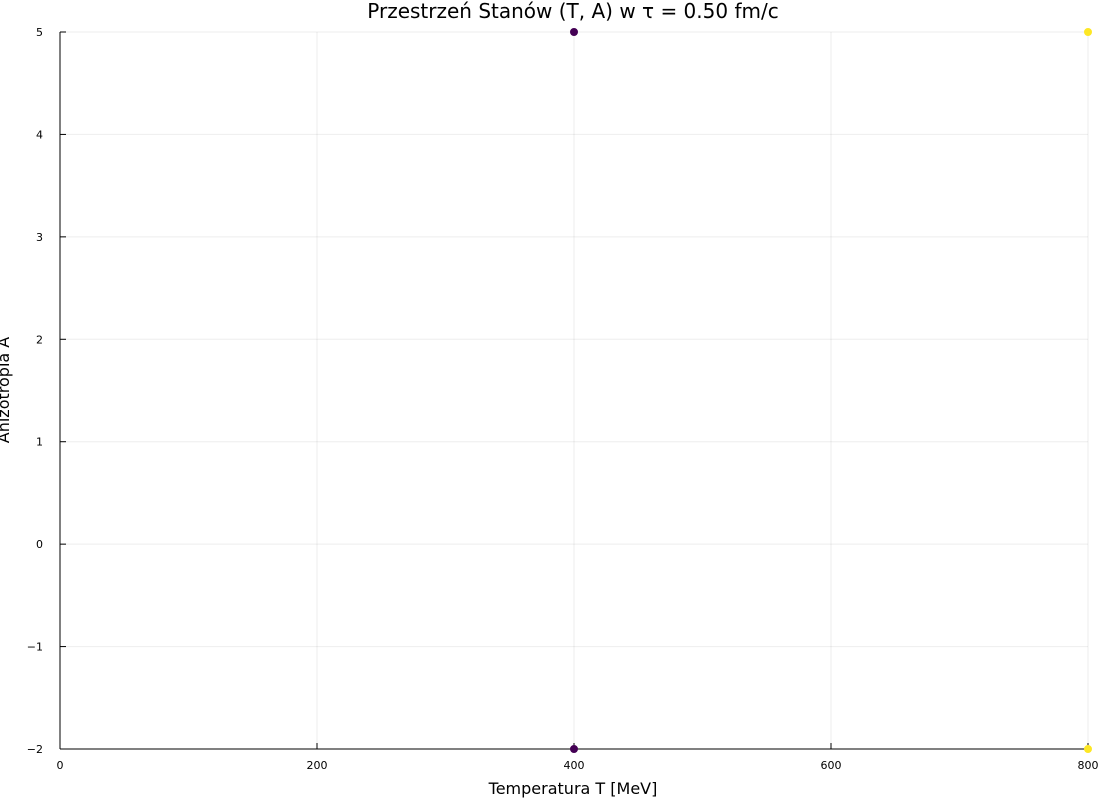  Describe the element at coordinates (831, 765) in the screenshot. I see `x-tick-label: 600` at that location.